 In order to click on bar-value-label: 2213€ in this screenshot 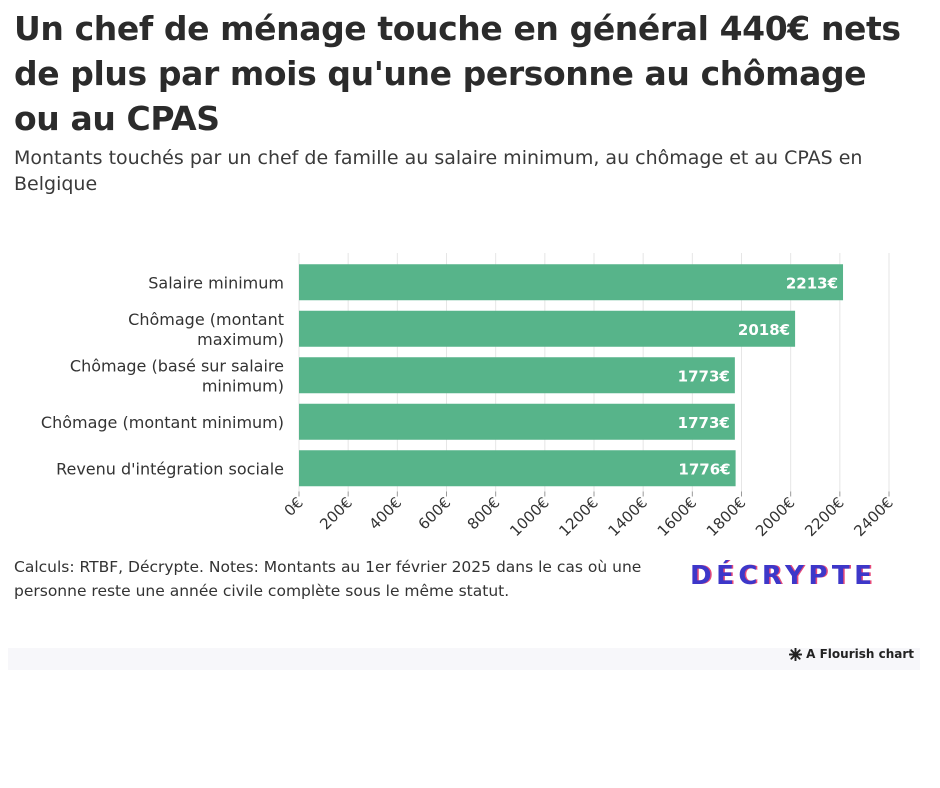, I will do `click(812, 283)`.